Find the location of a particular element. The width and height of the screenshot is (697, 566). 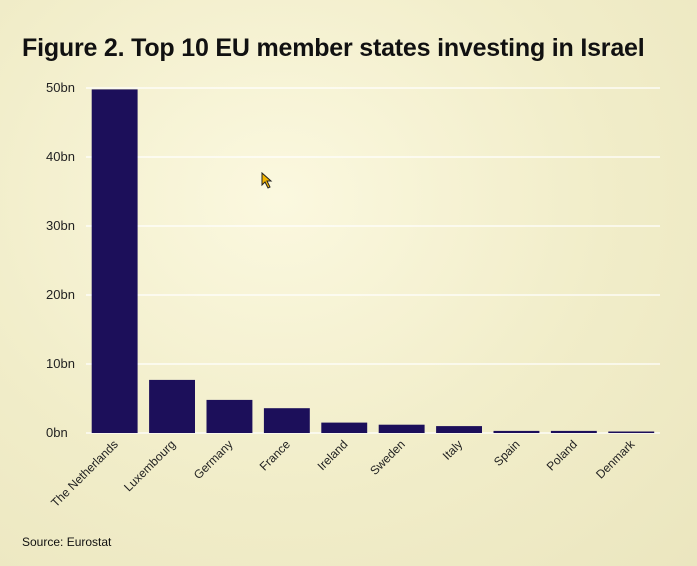

y-axis-labels: 0bn 10bn 20bn 30bn 40bn 50bn is located at coordinates (60, 260).